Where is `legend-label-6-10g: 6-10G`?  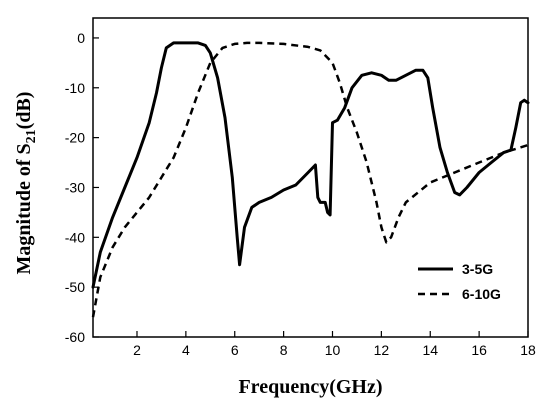 legend-label-6-10g: 6-10G is located at coordinates (481, 294).